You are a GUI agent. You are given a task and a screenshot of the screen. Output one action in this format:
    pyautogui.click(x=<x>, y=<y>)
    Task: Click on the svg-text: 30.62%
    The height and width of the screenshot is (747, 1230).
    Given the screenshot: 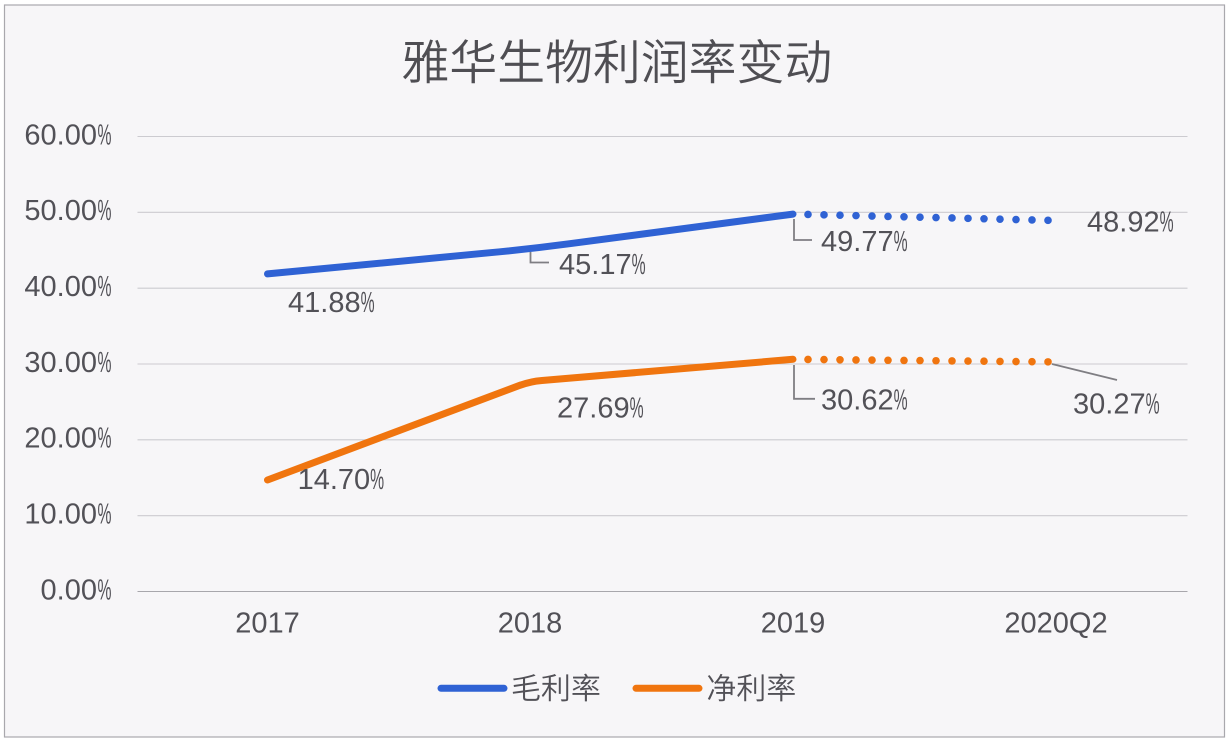 What is the action you would take?
    pyautogui.click(x=864, y=401)
    